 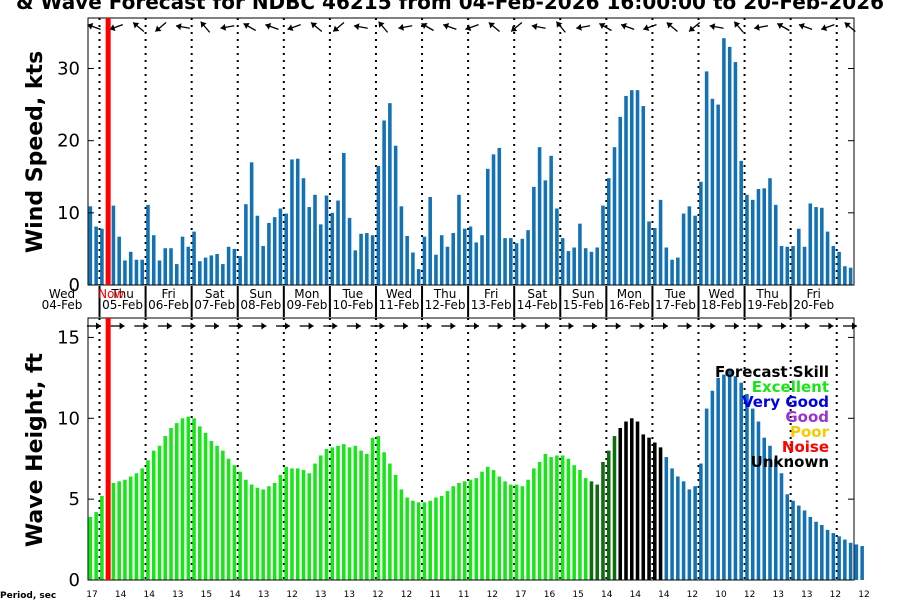 I want to click on wave-y-tick-label: 15, so click(x=68, y=337).